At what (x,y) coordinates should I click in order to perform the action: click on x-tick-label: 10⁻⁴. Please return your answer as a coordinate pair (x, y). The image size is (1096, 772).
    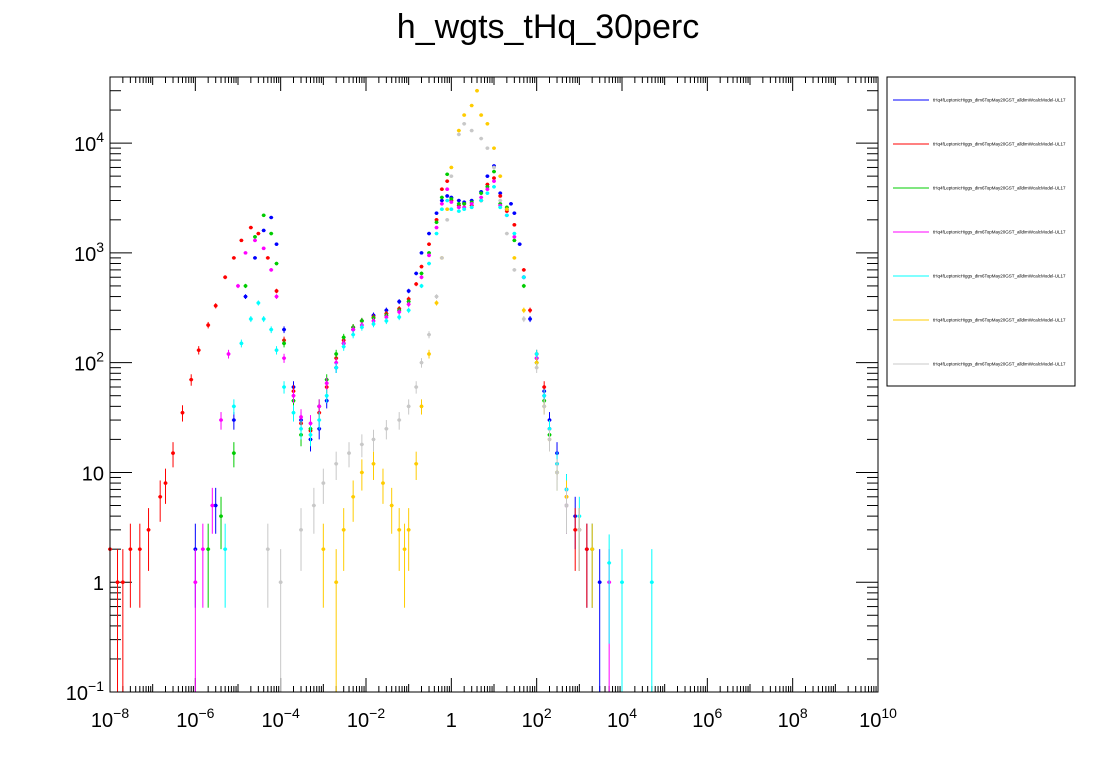
    Looking at the image, I should click on (281, 718).